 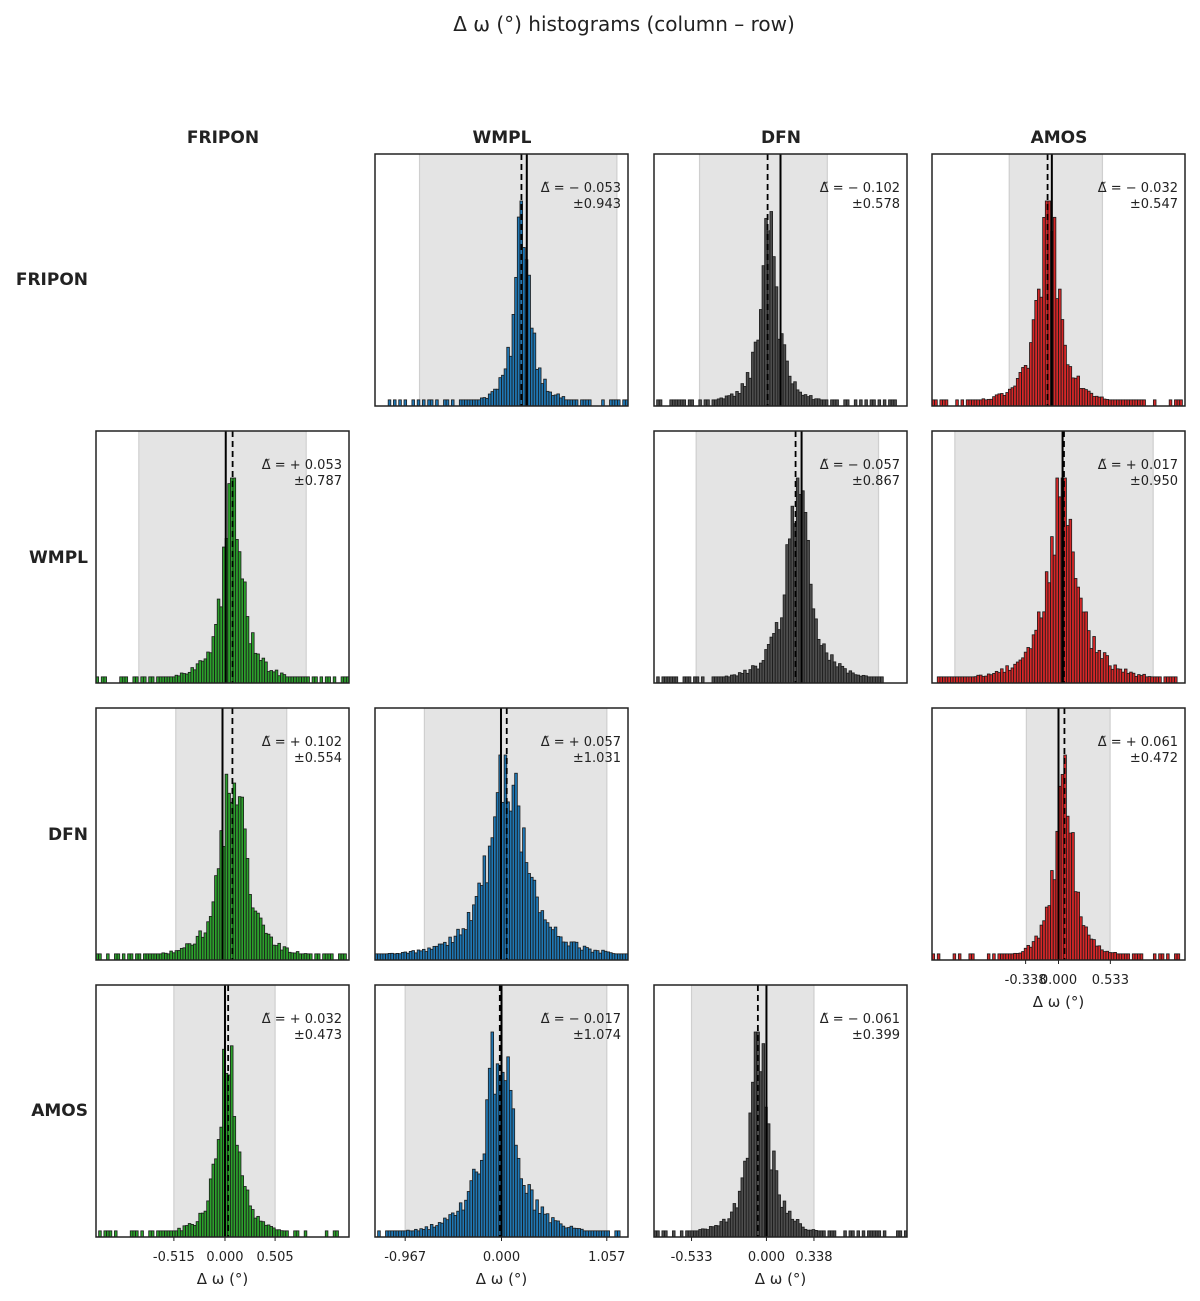 I want to click on panel-fripon-vs-dfn: Δ̃ = + 0.102±0.554, so click(x=222, y=834).